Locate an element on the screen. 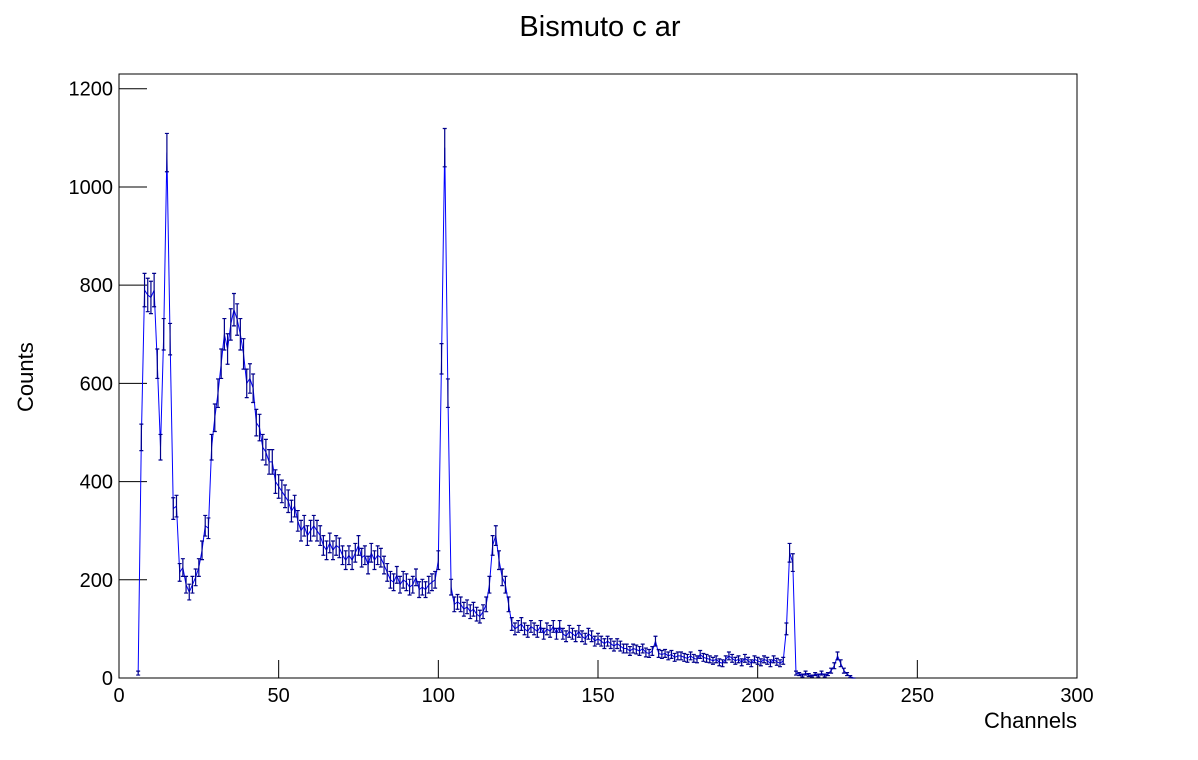 The width and height of the screenshot is (1198, 760). x-tick-label: 150 is located at coordinates (597, 696).